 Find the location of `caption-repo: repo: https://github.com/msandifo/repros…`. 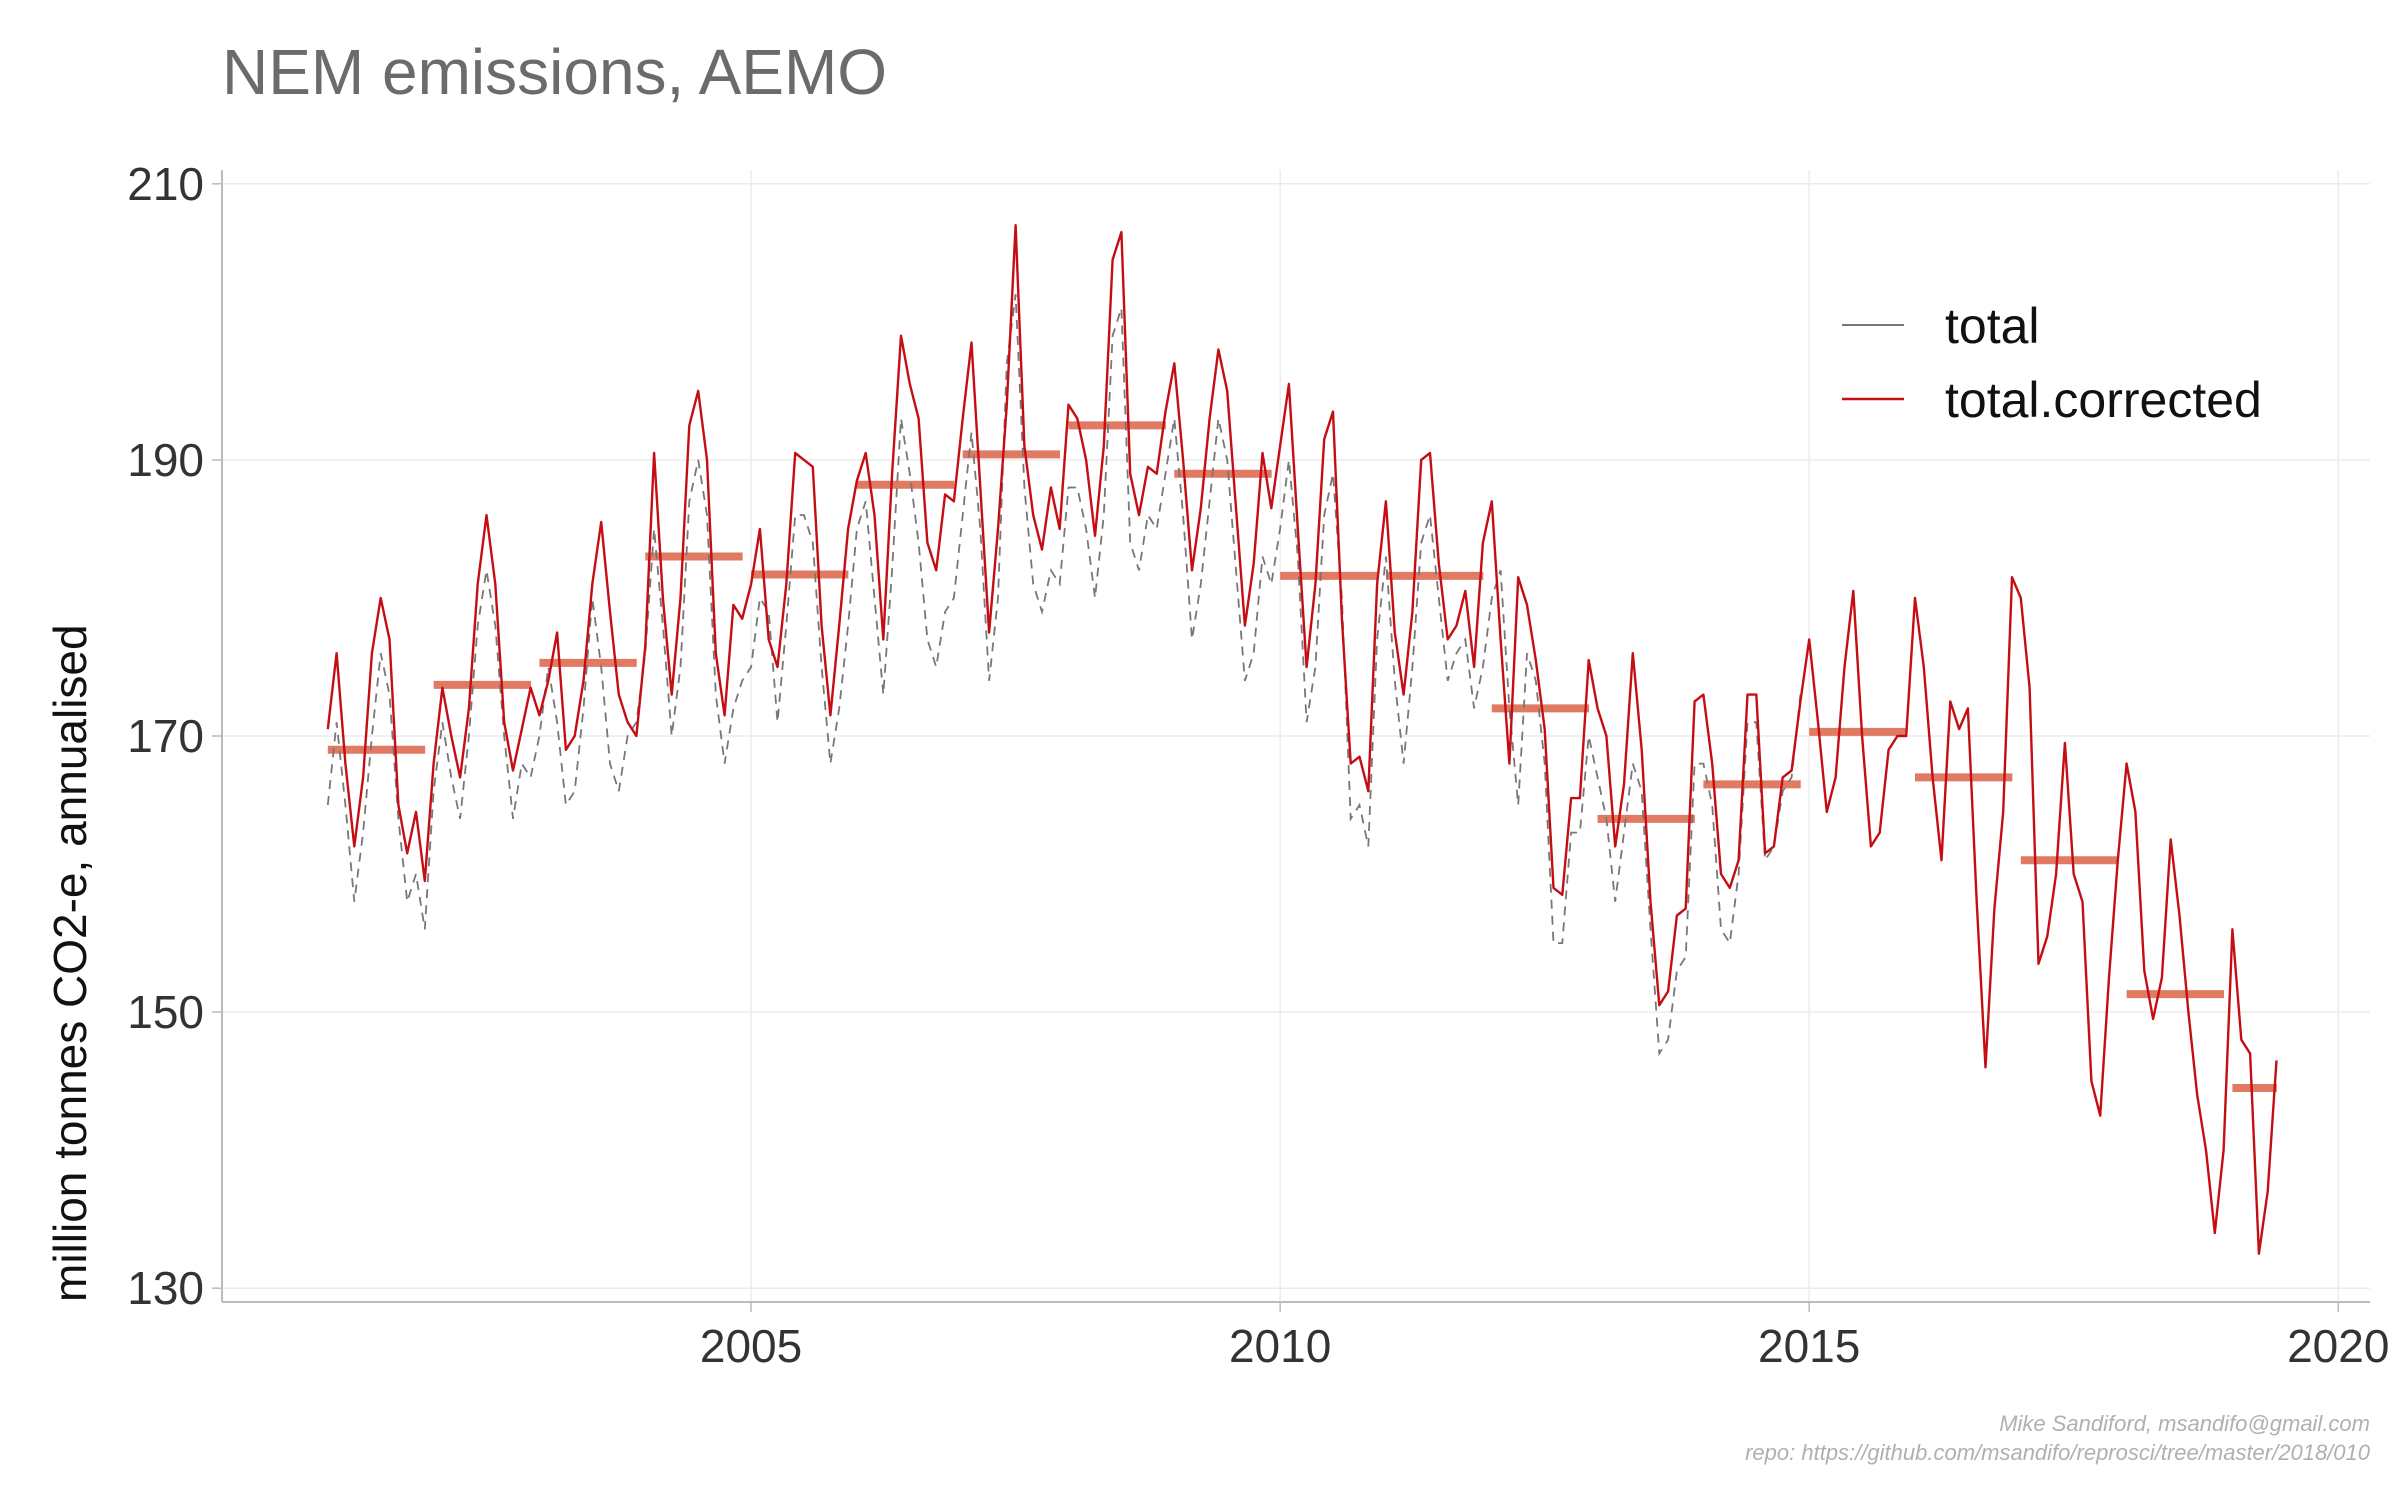

caption-repo: repo: https://github.com/msandifo/repros… is located at coordinates (2058, 1452).